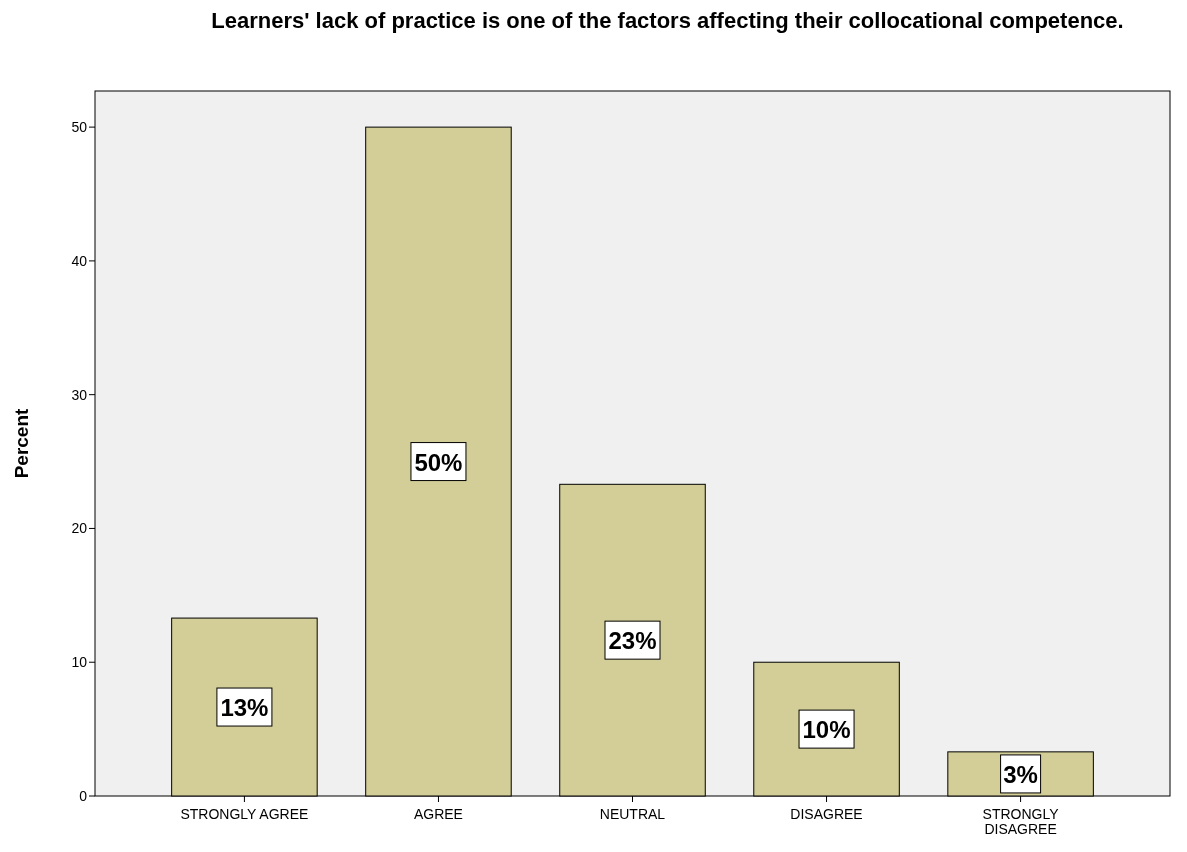  What do you see at coordinates (83, 796) in the screenshot?
I see `y-tick-label: 0` at bounding box center [83, 796].